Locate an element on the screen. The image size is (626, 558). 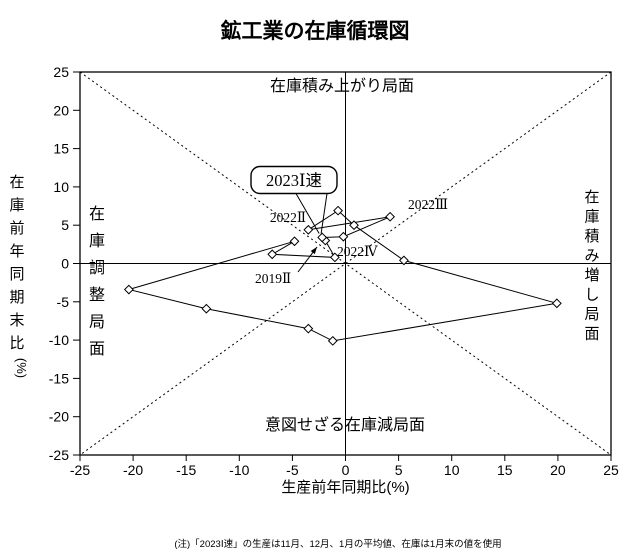
x-tick-label: 20 is located at coordinates (558, 470).